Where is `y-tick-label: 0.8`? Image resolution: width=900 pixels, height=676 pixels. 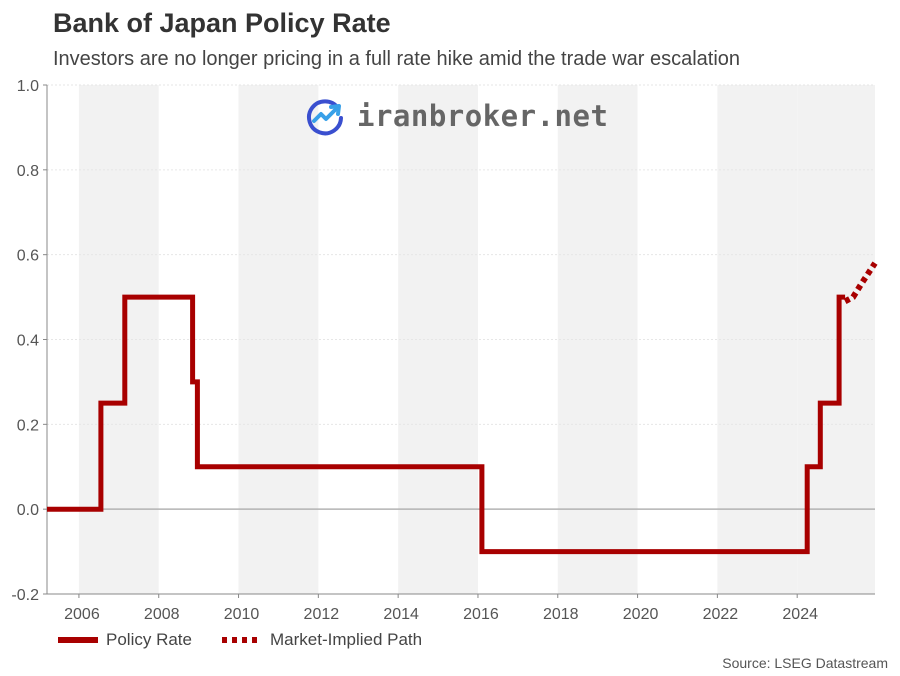 y-tick-label: 0.8 is located at coordinates (28, 171).